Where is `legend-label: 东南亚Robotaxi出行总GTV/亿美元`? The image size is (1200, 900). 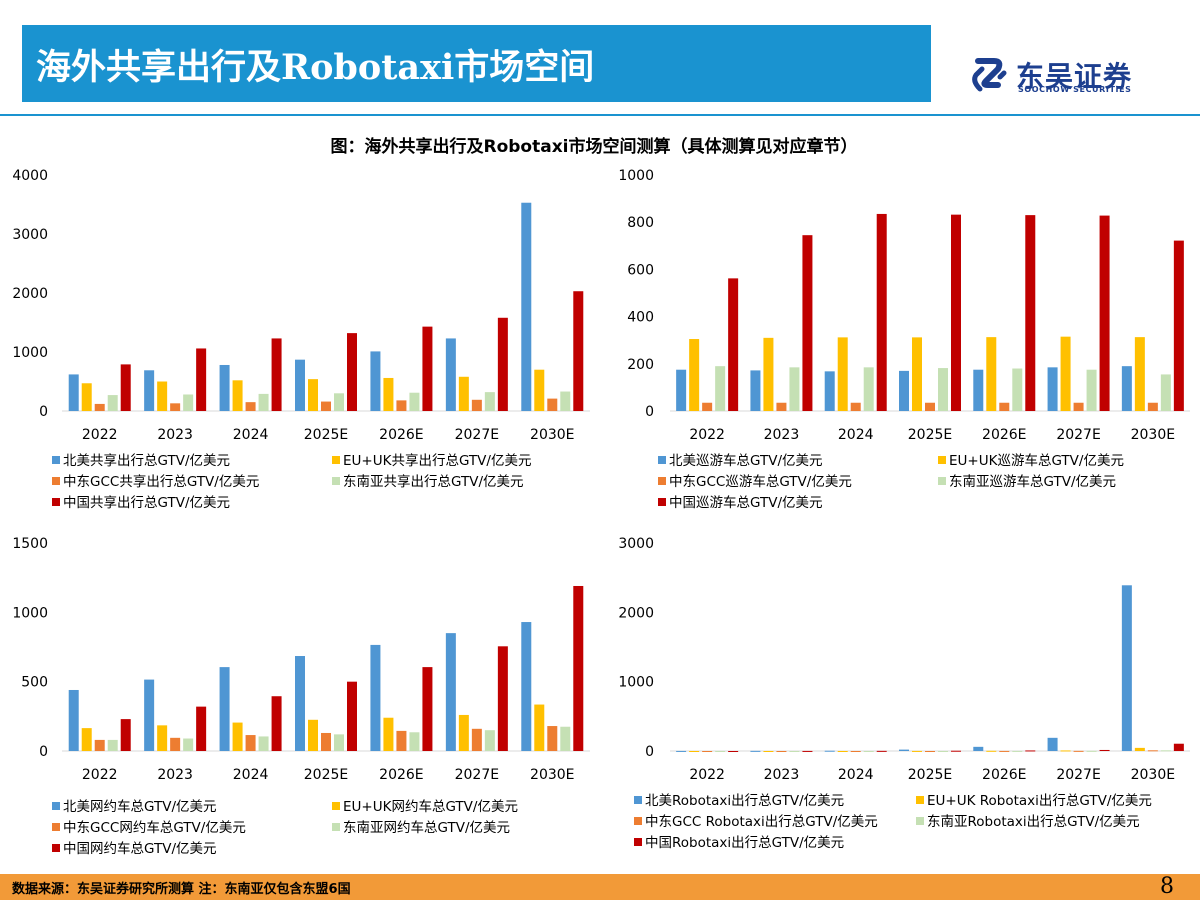
legend-label: 东南亚Robotaxi出行总GTV/亿美元 is located at coordinates (1033, 822).